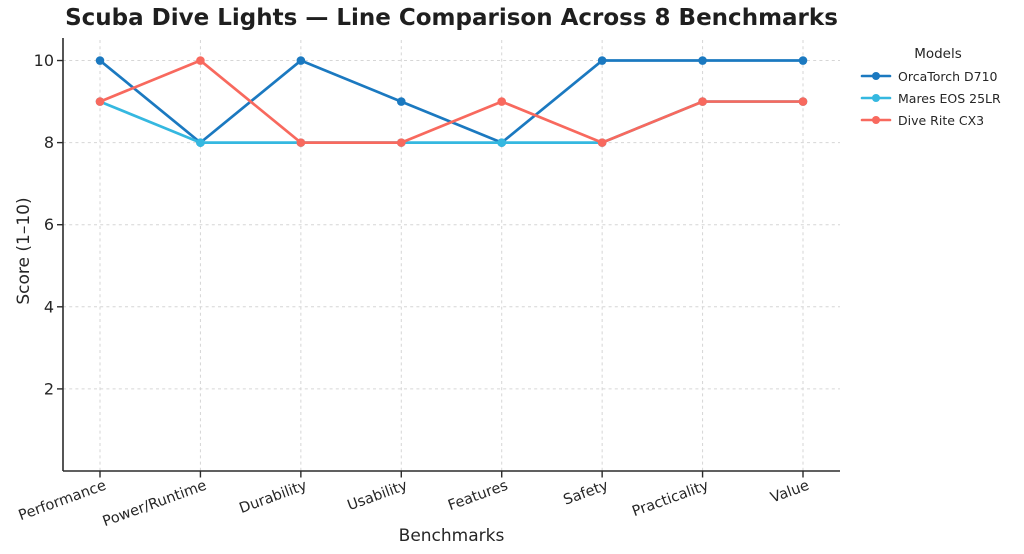  Describe the element at coordinates (44, 60) in the screenshot. I see `y-tick-label: 10` at that location.